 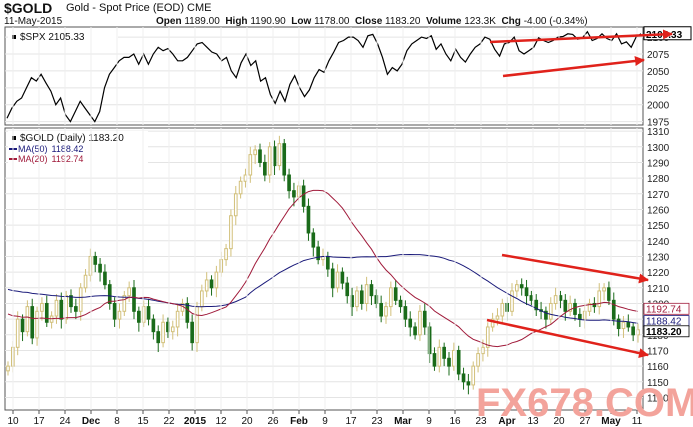 I want to click on gold-y-tick-label: 1280, so click(x=658, y=179).